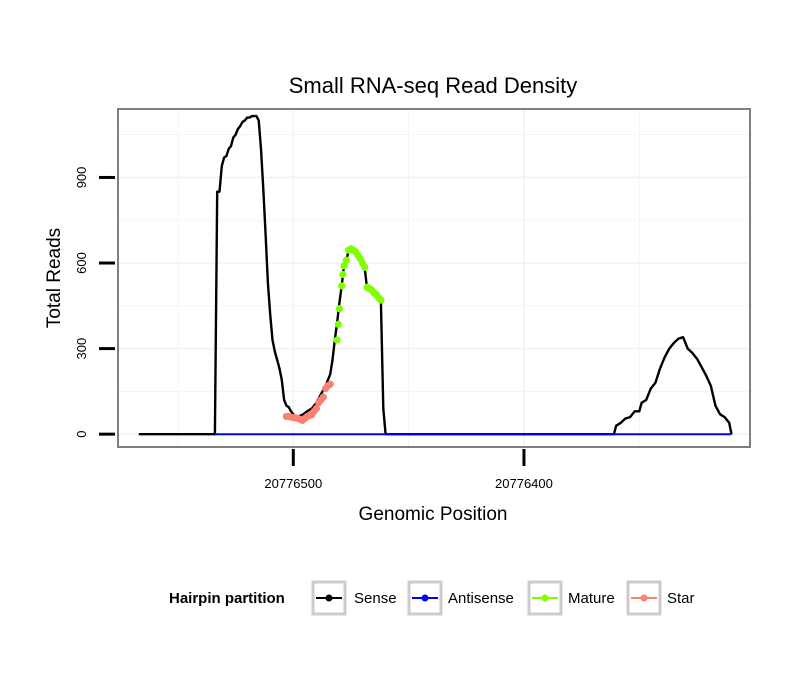 Image resolution: width=810 pixels, height=690 pixels. Describe the element at coordinates (481, 598) in the screenshot. I see `antisense-legend-label: Antisense` at that location.